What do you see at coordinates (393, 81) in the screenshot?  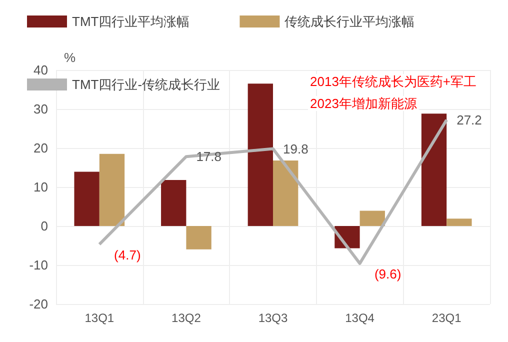 I see `annotation: 2013年传统成长为医药+军工` at bounding box center [393, 81].